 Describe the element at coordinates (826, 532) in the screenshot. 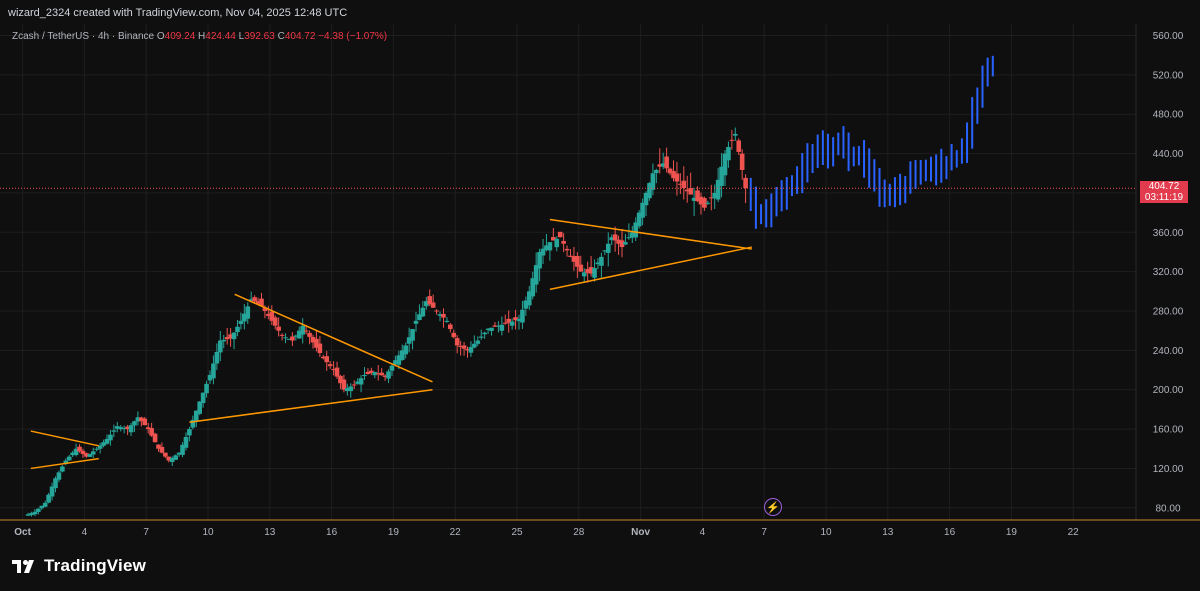

I see `x-tick-label: 10` at that location.